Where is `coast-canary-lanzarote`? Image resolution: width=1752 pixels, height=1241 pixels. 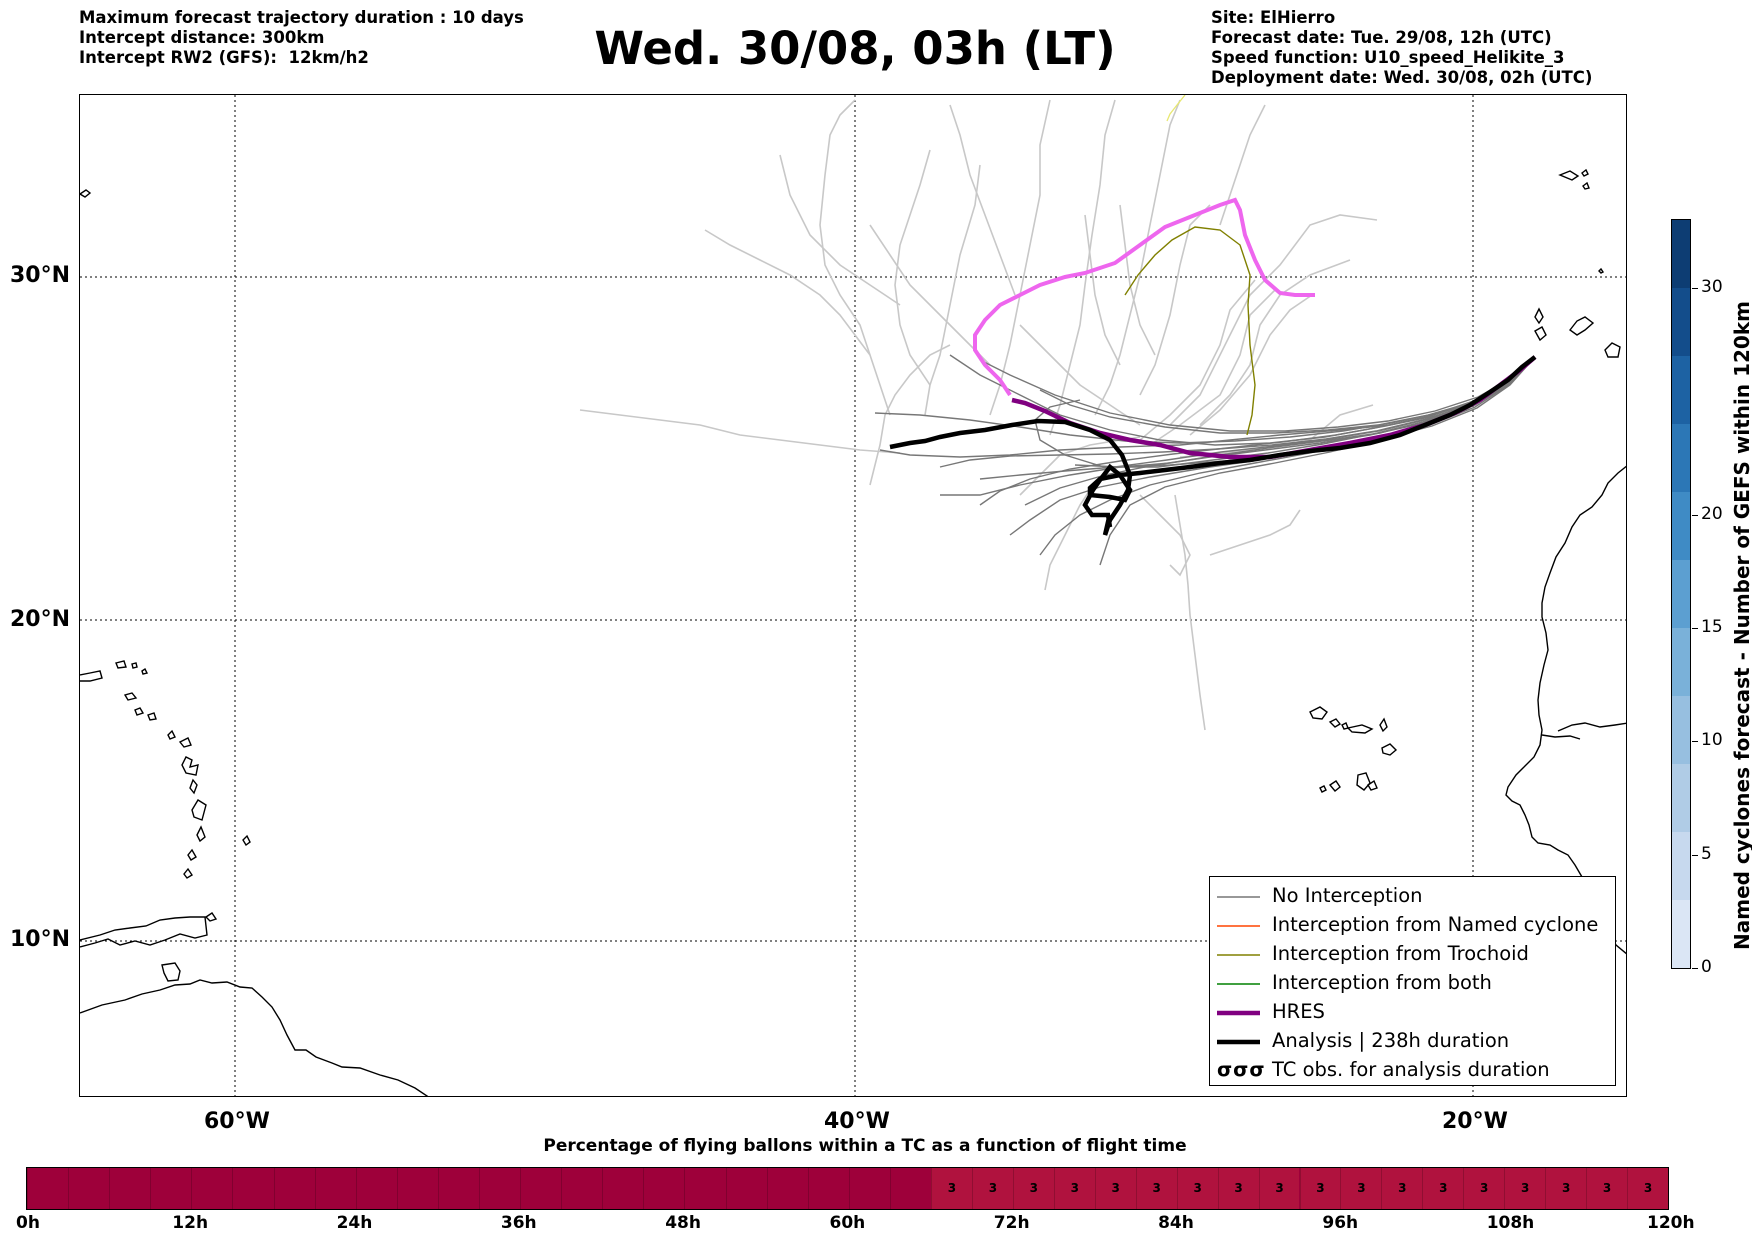
coast-canary-lanzarote is located at coordinates (1581, 326).